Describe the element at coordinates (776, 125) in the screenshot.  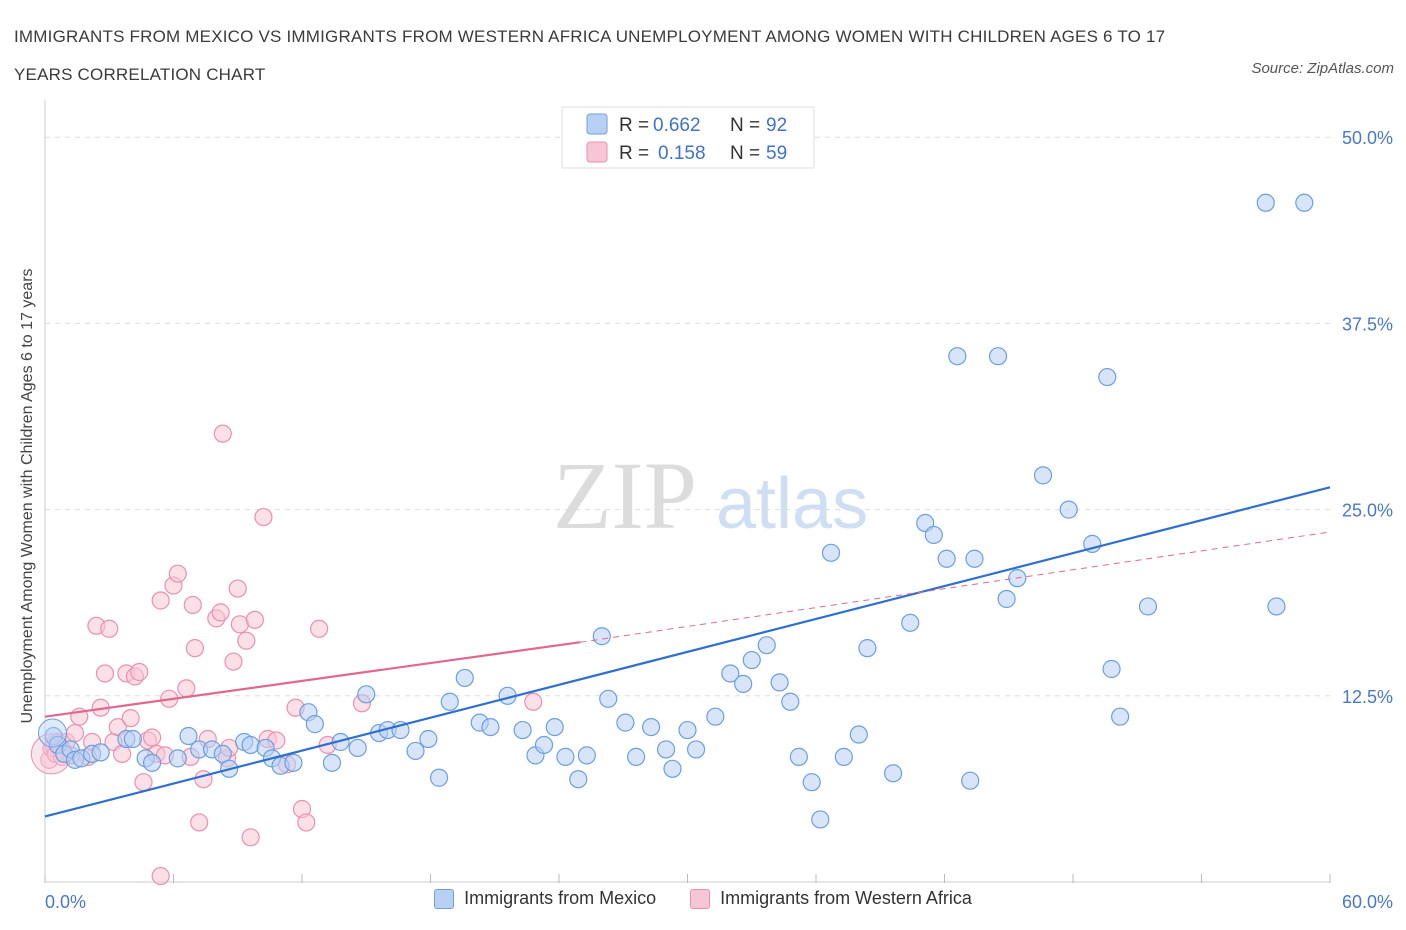
I see `legend-n-value-mexico: 92` at that location.